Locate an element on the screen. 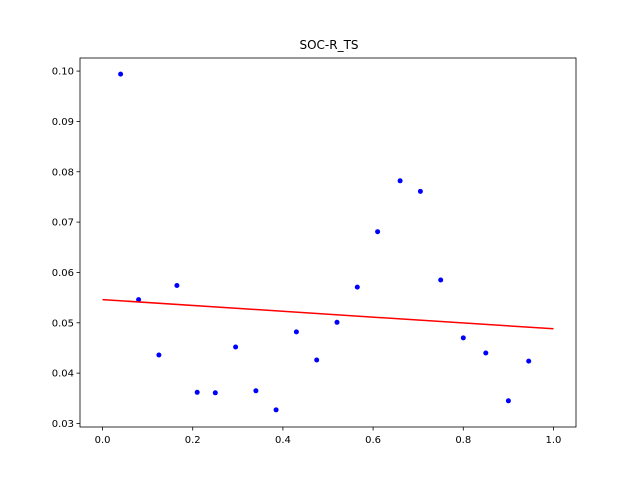  y-tick-label: 0.06 is located at coordinates (63, 273).